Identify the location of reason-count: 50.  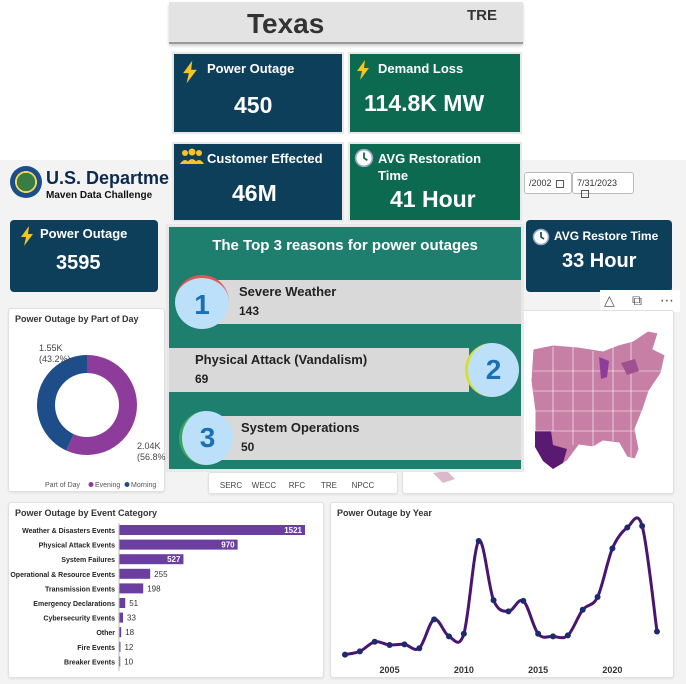
(248, 447).